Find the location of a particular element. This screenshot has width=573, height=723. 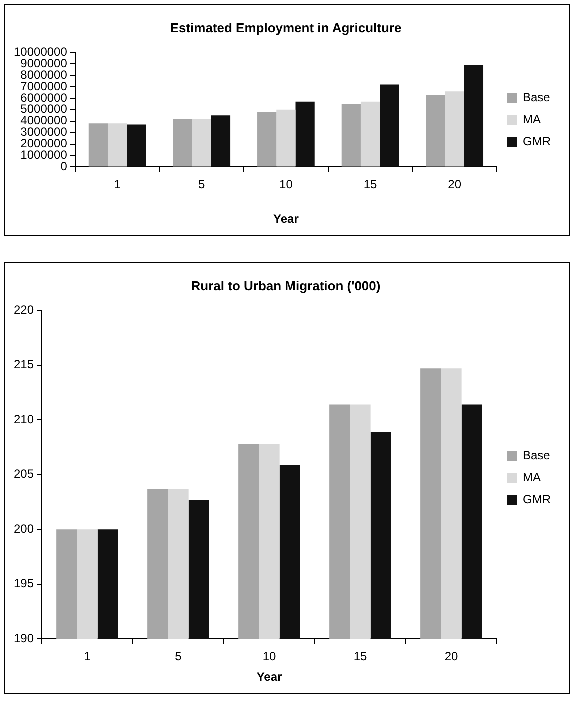

y-tick-label: 190 is located at coordinates (24, 639).